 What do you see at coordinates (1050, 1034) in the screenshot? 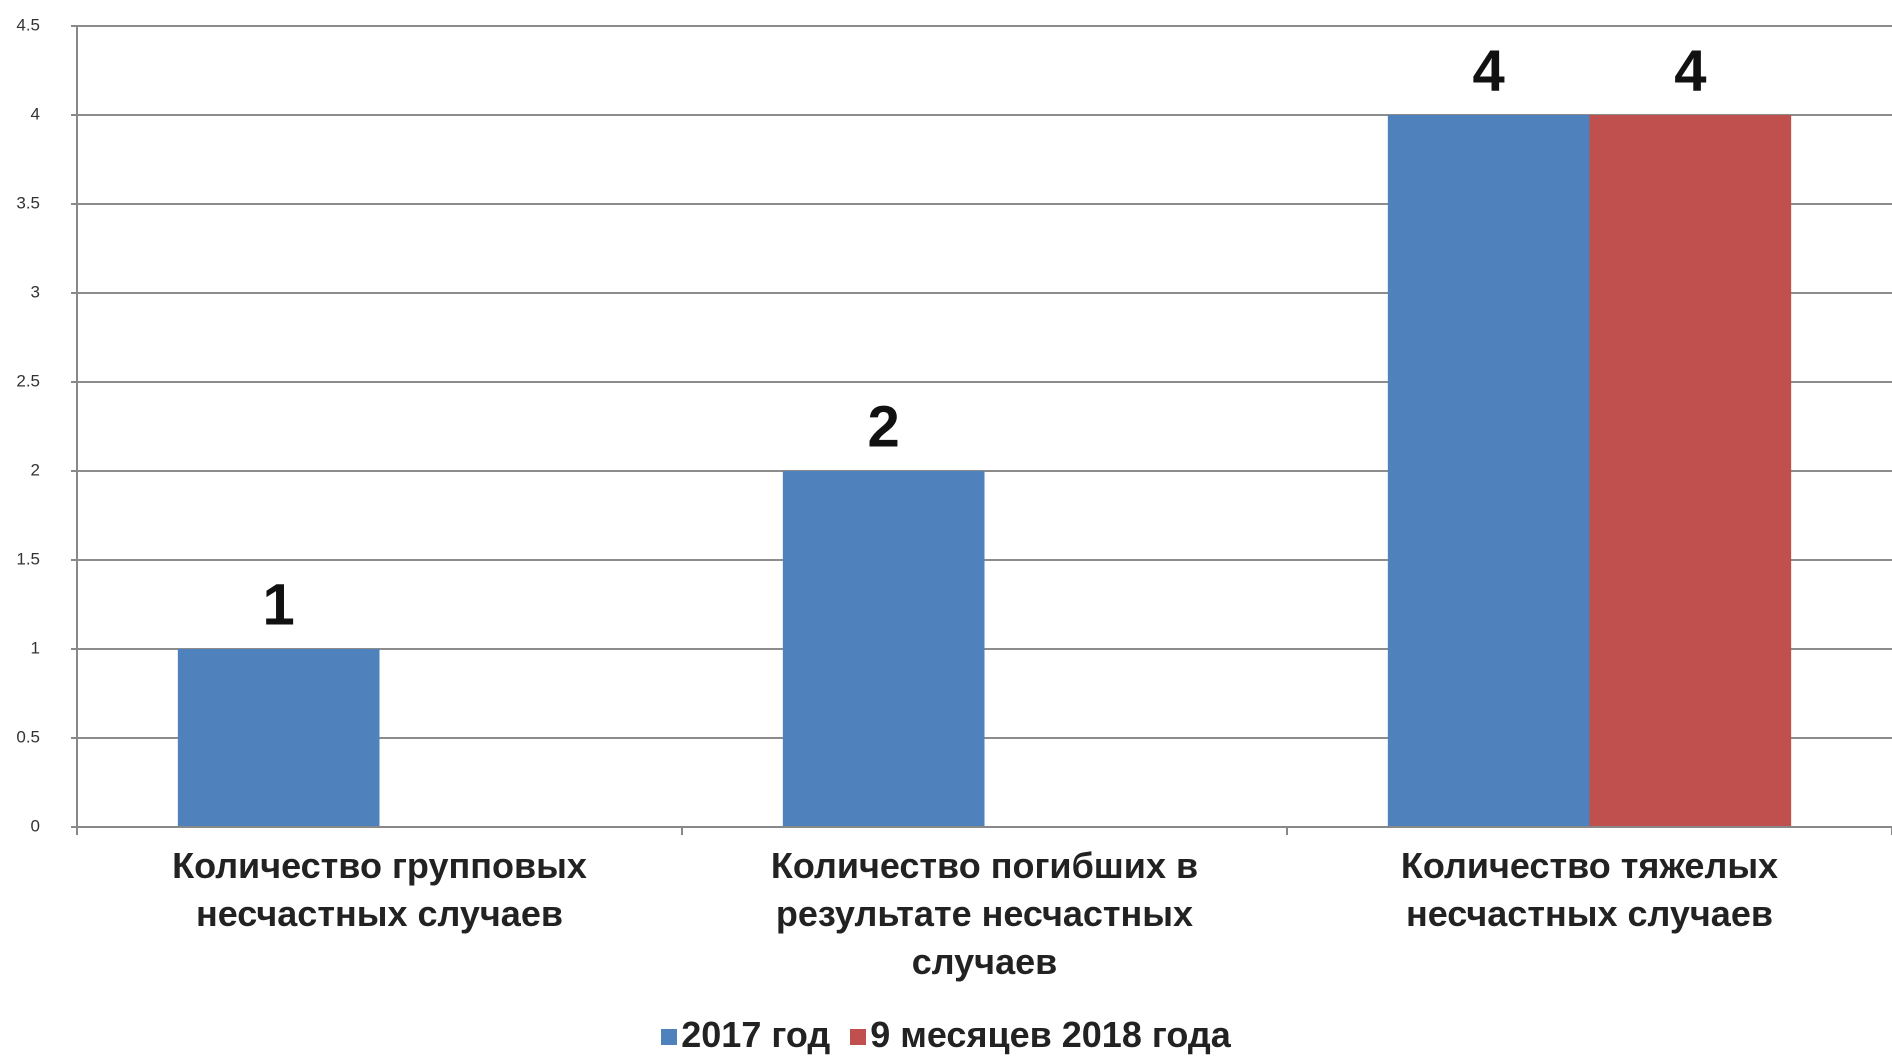
I see `legend-label: 9 месяцев 2018 года` at bounding box center [1050, 1034].